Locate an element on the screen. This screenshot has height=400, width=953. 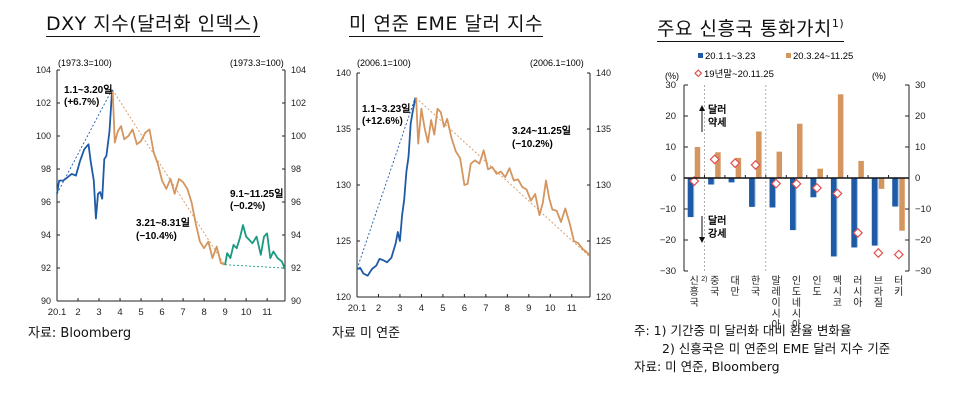
y-tick-label-left: 20 is located at coordinates (670, 116).